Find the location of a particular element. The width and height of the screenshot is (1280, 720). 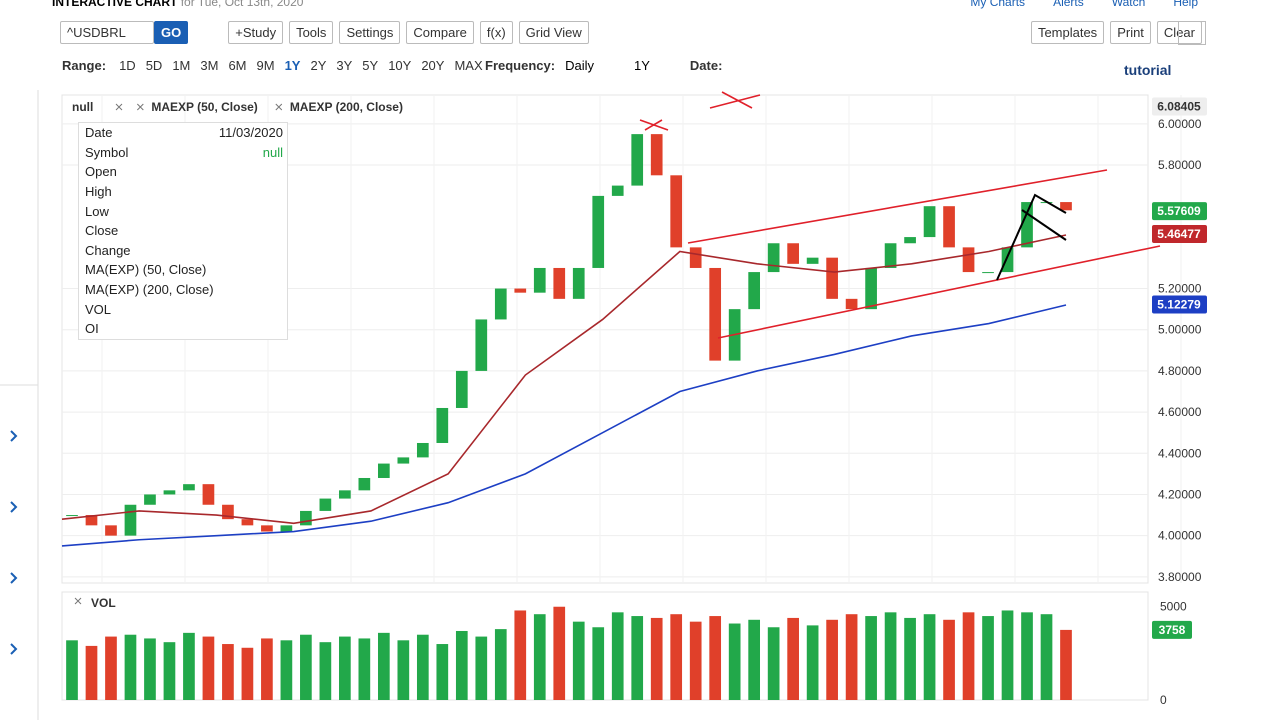

tutorial-link: tutorial is located at coordinates (1148, 70).